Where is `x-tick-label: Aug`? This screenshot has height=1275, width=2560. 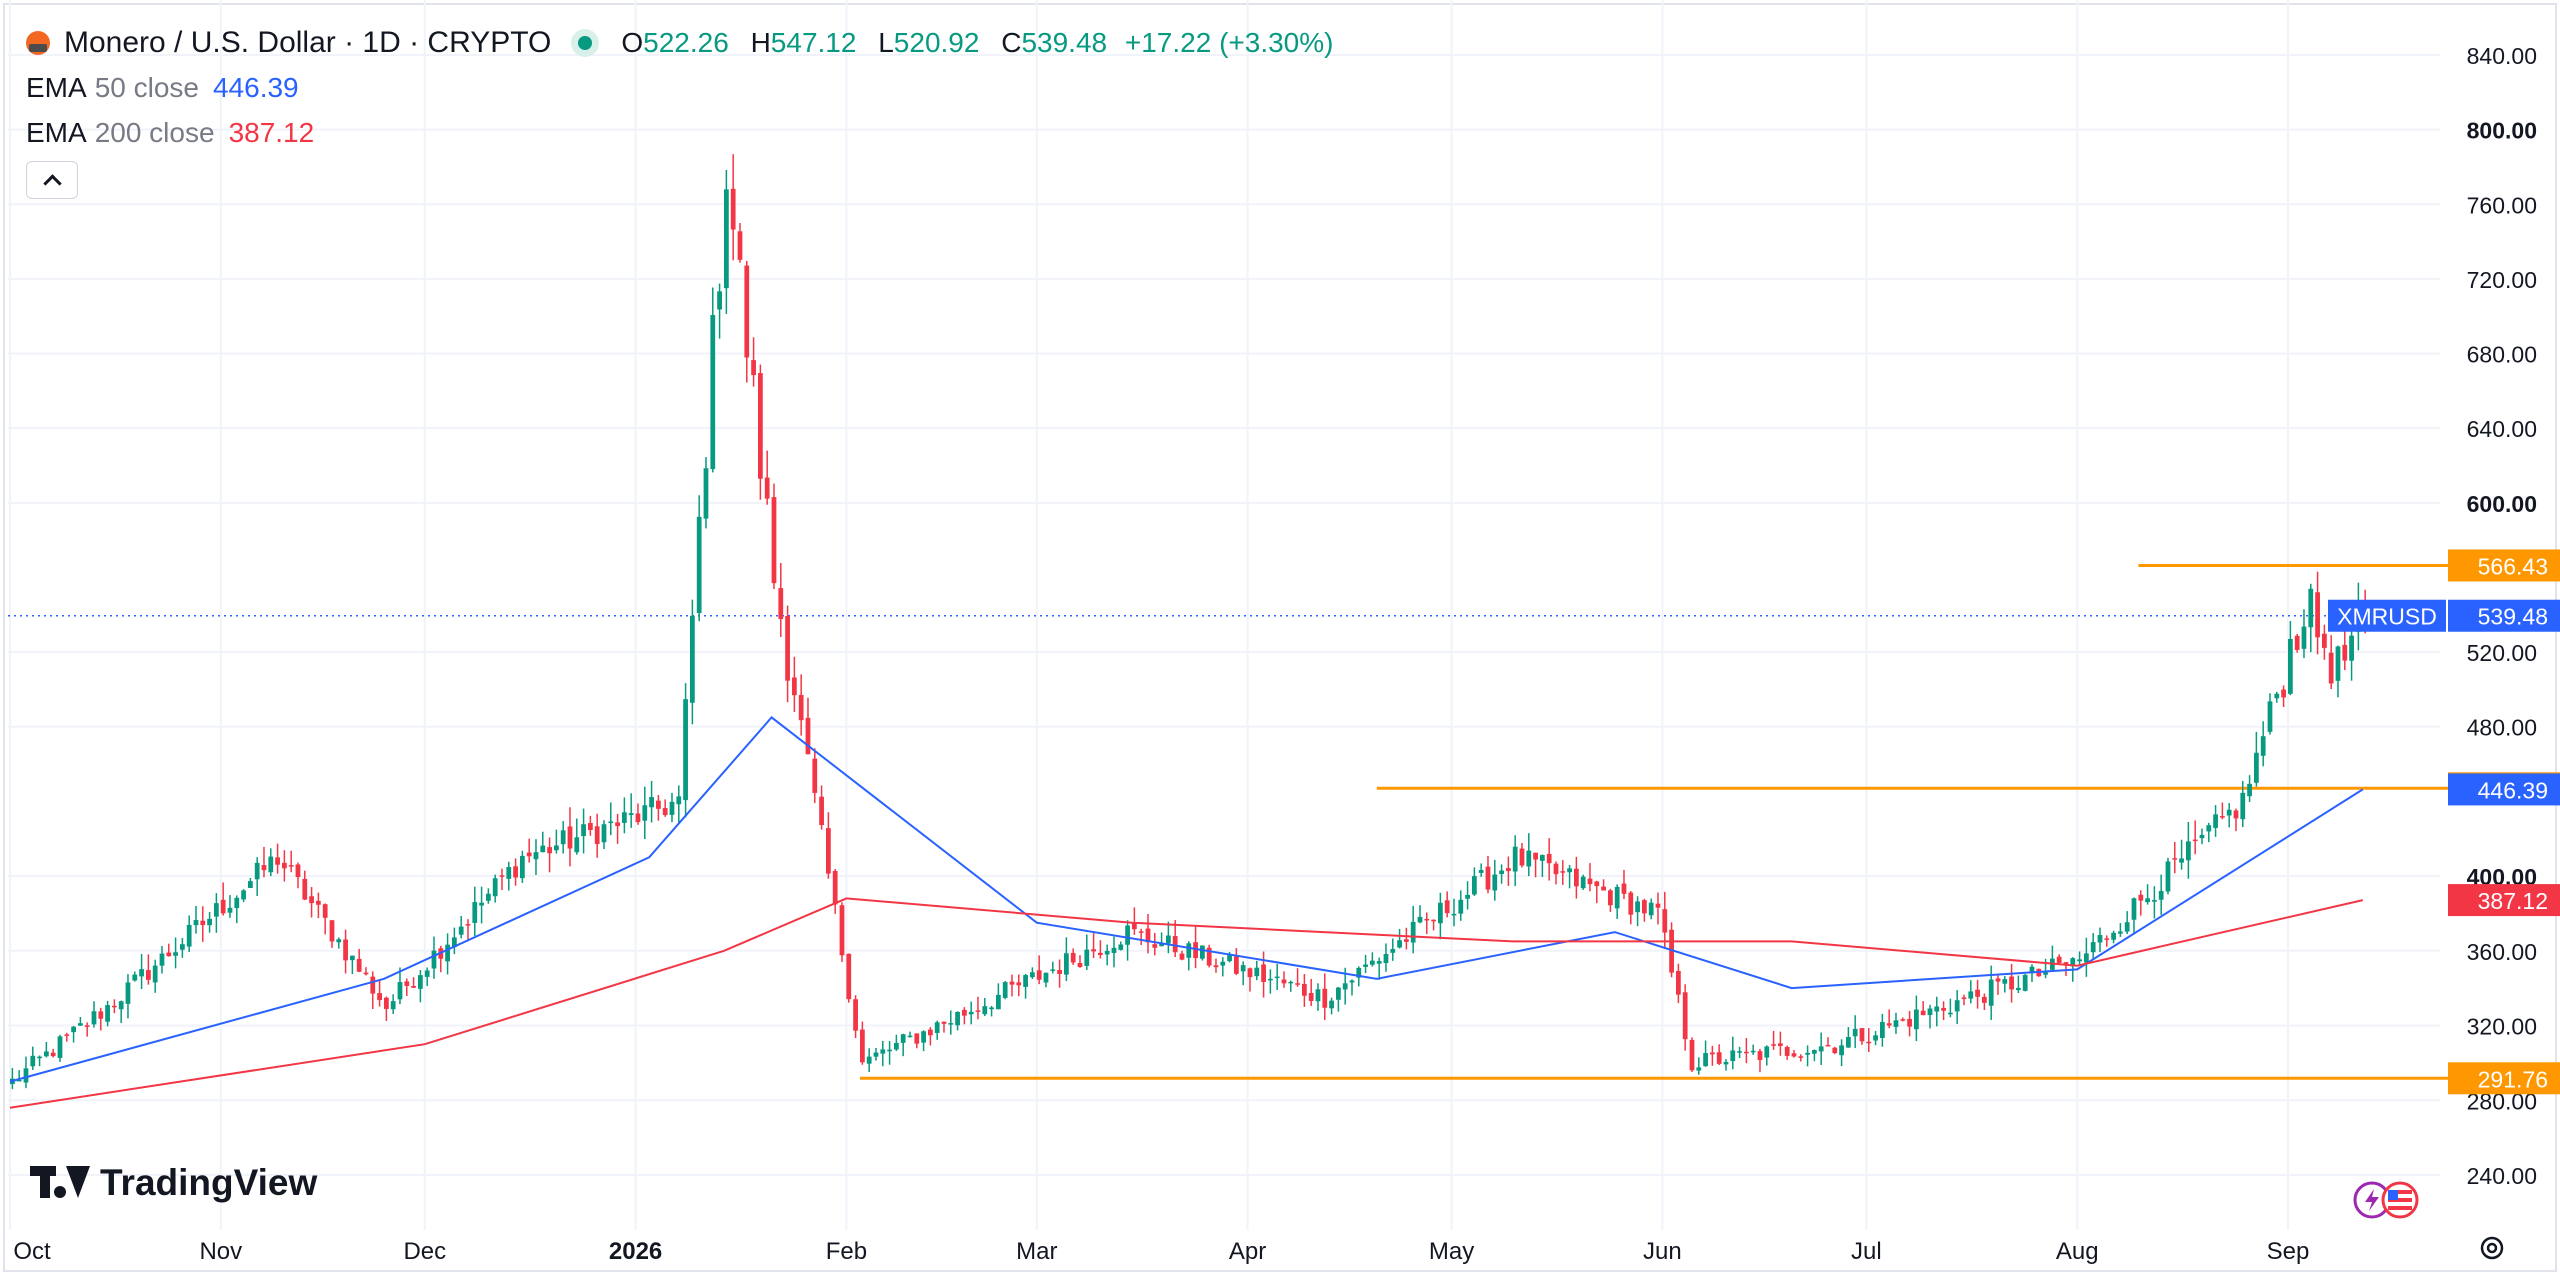
x-tick-label: Aug is located at coordinates (2077, 1251).